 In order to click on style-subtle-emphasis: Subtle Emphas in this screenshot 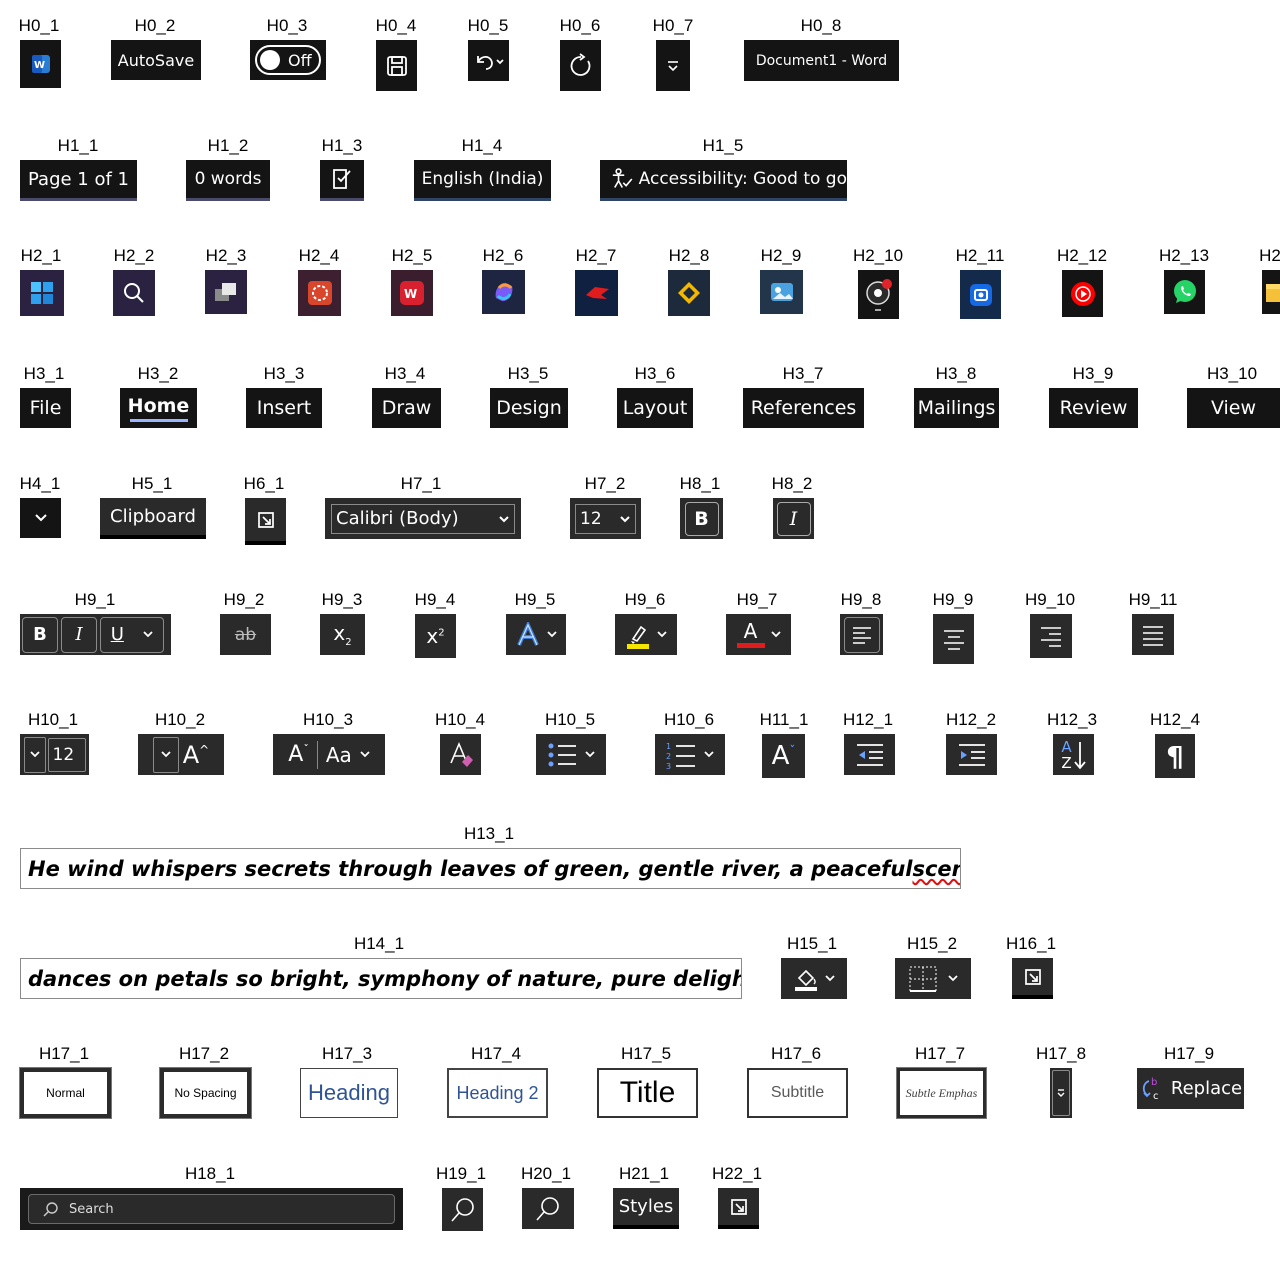, I will do `click(941, 1093)`.